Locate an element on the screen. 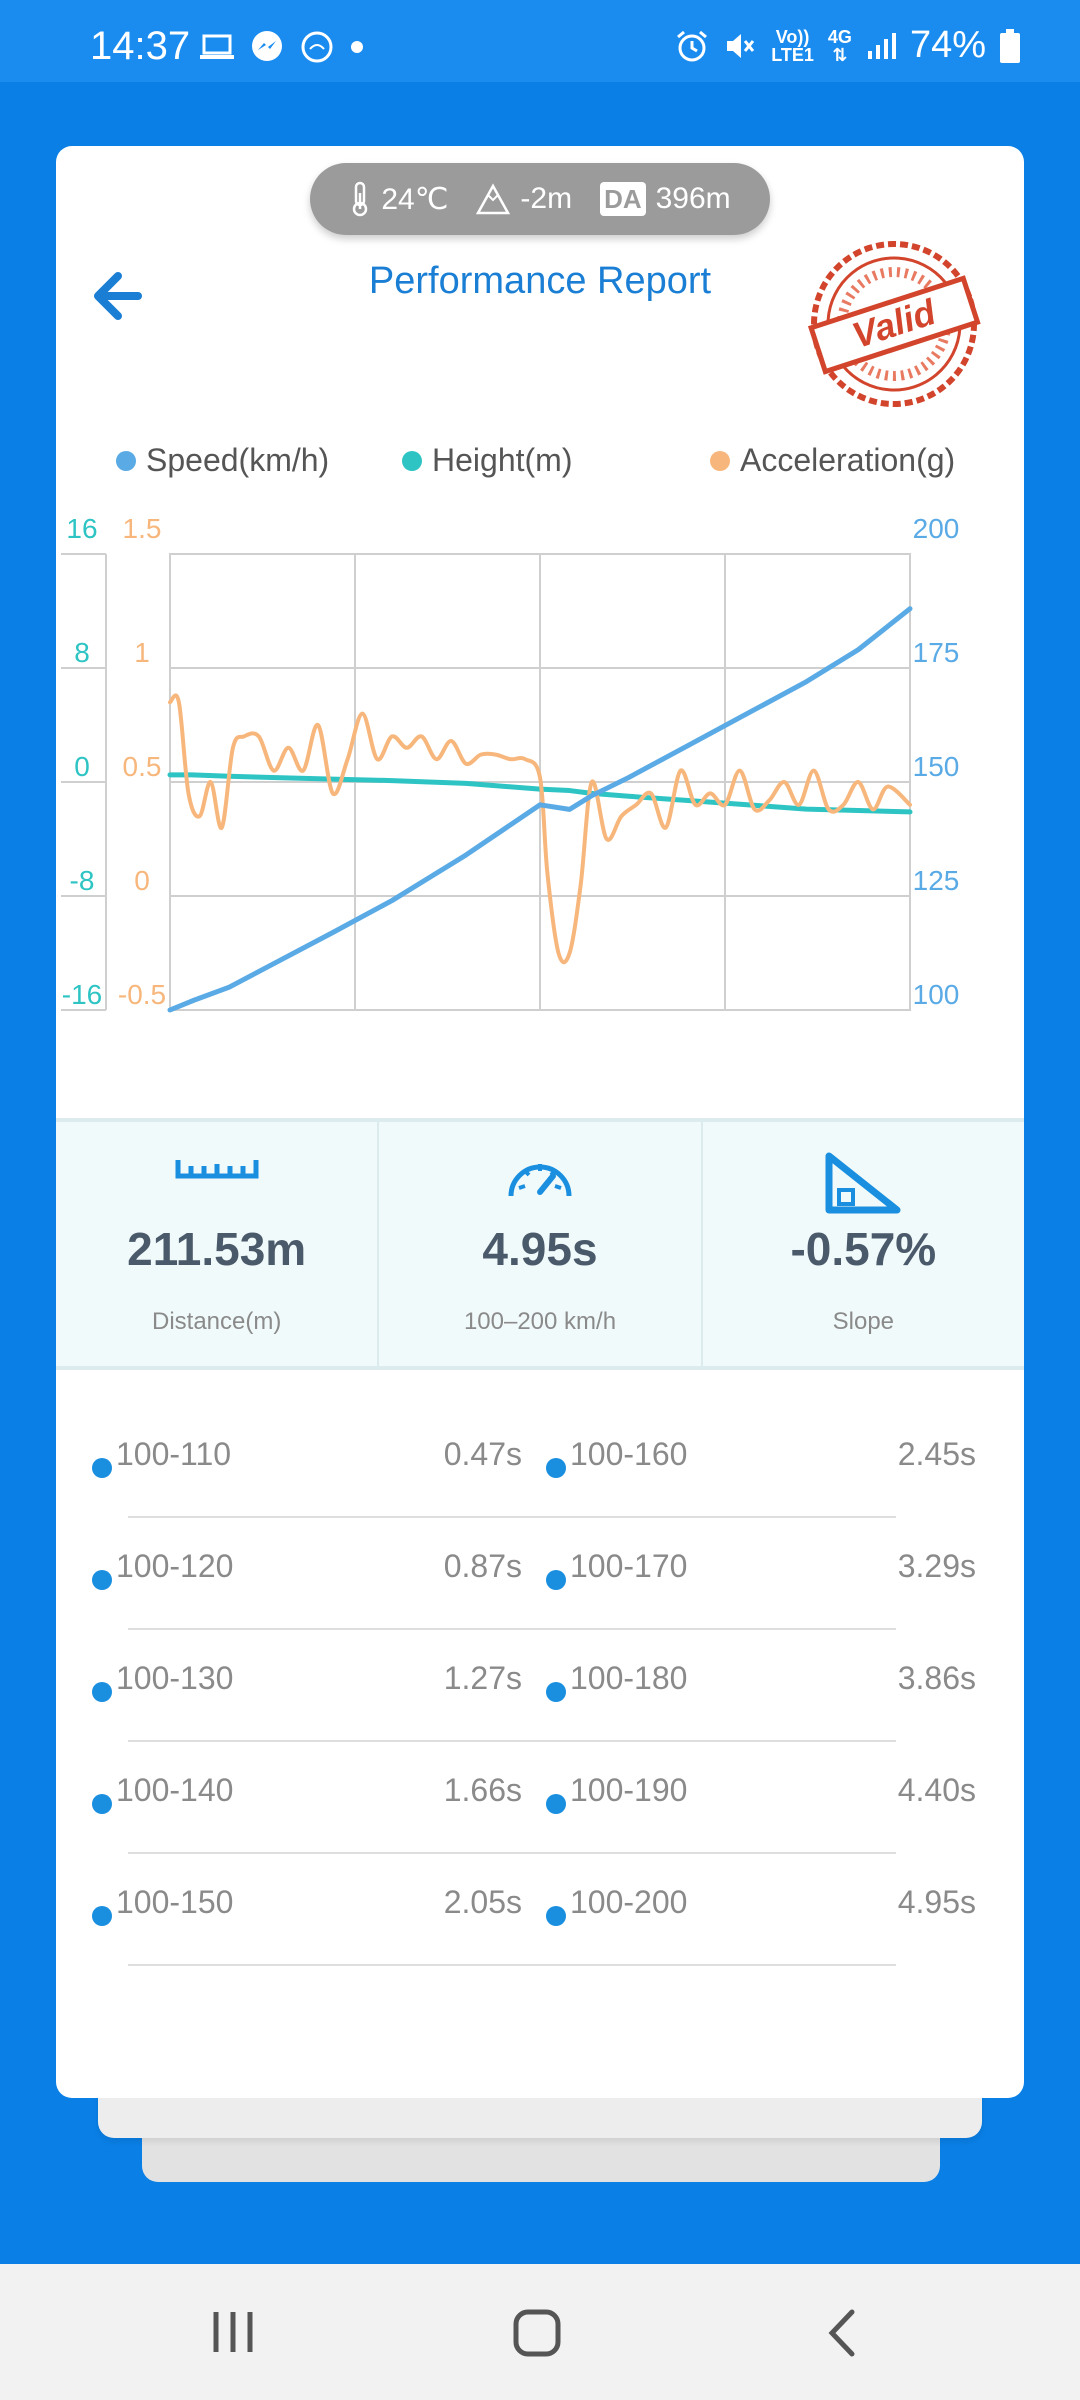  table-row: 100-120 0.87s 100-170 3.29s is located at coordinates (540, 1574).